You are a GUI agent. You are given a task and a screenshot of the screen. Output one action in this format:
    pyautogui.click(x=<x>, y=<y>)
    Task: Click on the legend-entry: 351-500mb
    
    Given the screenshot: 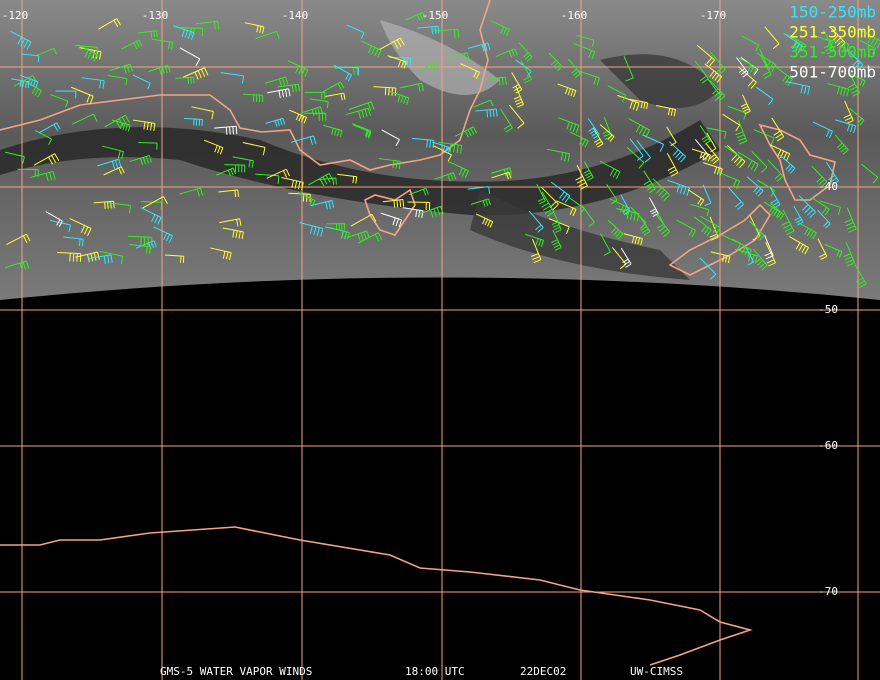 What is the action you would take?
    pyautogui.click(x=832, y=52)
    